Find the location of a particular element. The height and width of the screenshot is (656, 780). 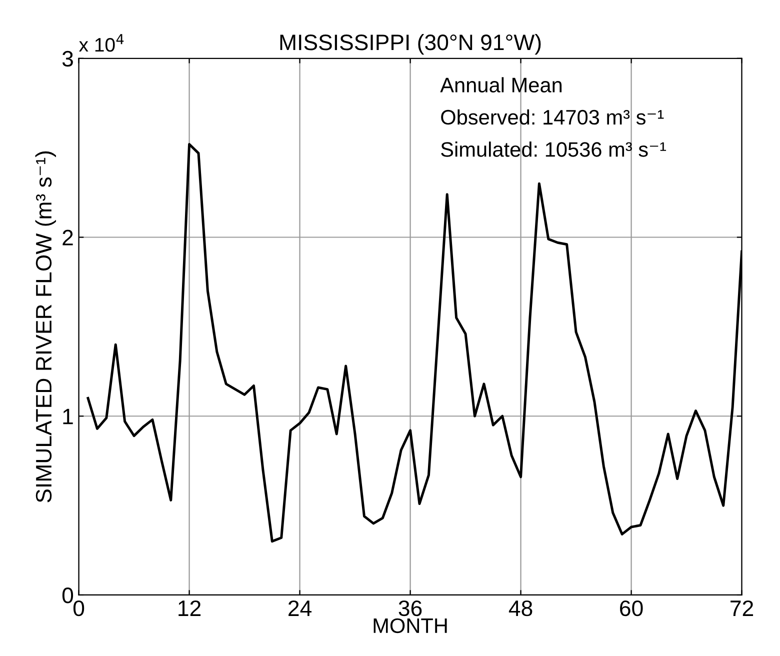

x-tick-label: 48 is located at coordinates (520, 608).